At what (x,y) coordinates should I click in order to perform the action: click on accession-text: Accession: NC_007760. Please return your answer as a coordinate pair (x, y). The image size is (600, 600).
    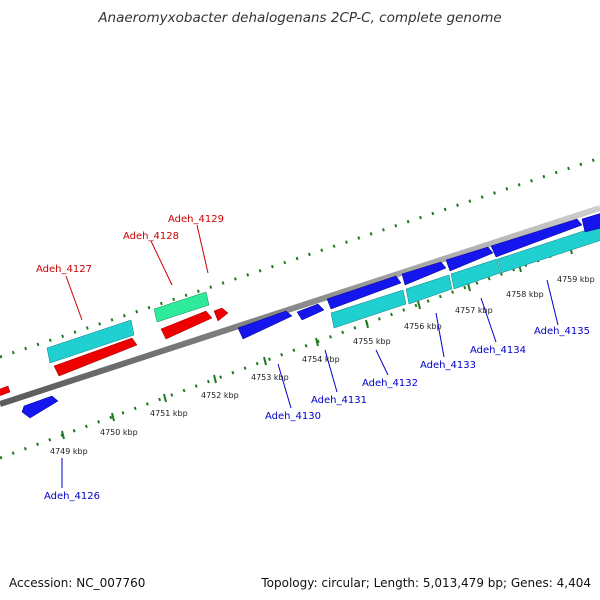
    Looking at the image, I should click on (77, 583).